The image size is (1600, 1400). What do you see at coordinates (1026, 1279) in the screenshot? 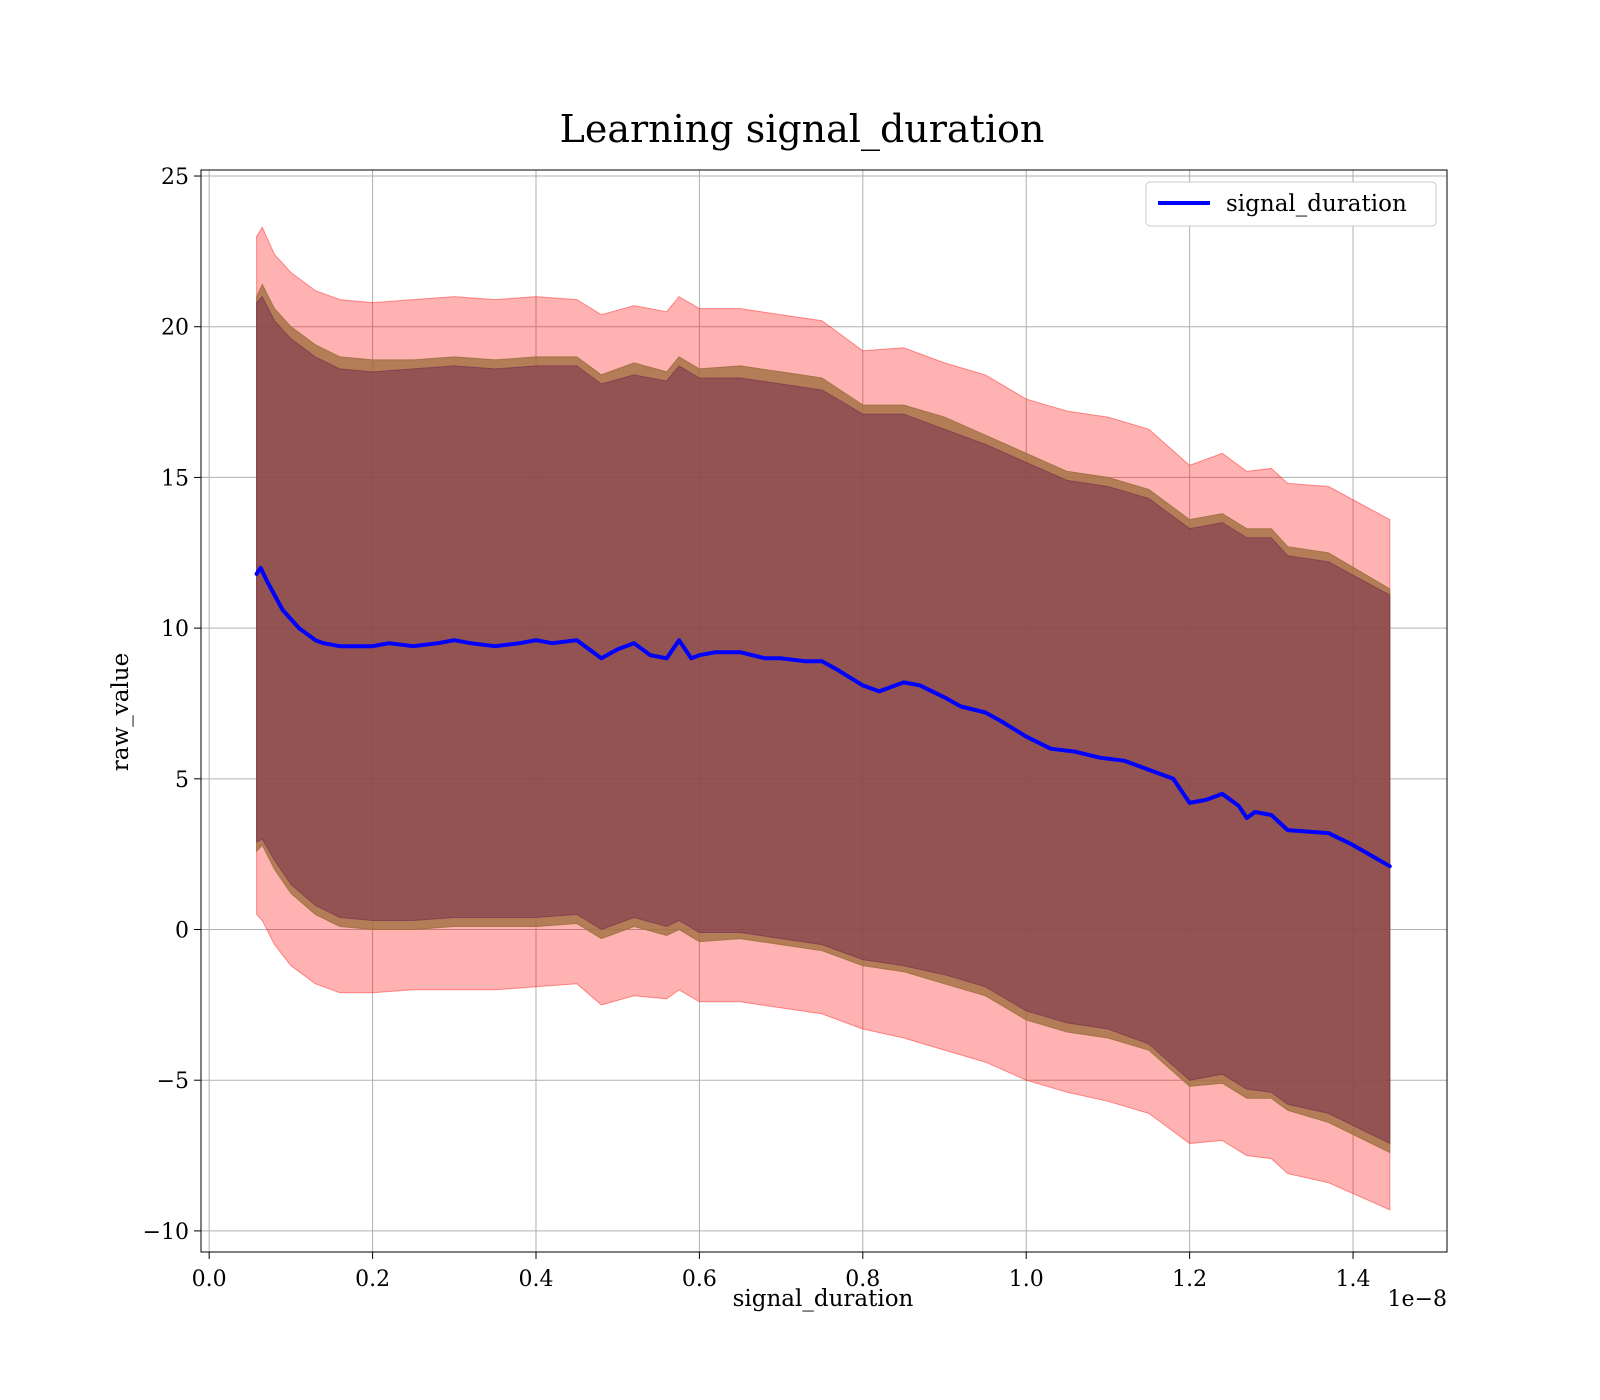
I see `x-tick-label-5: 1.0` at bounding box center [1026, 1279].